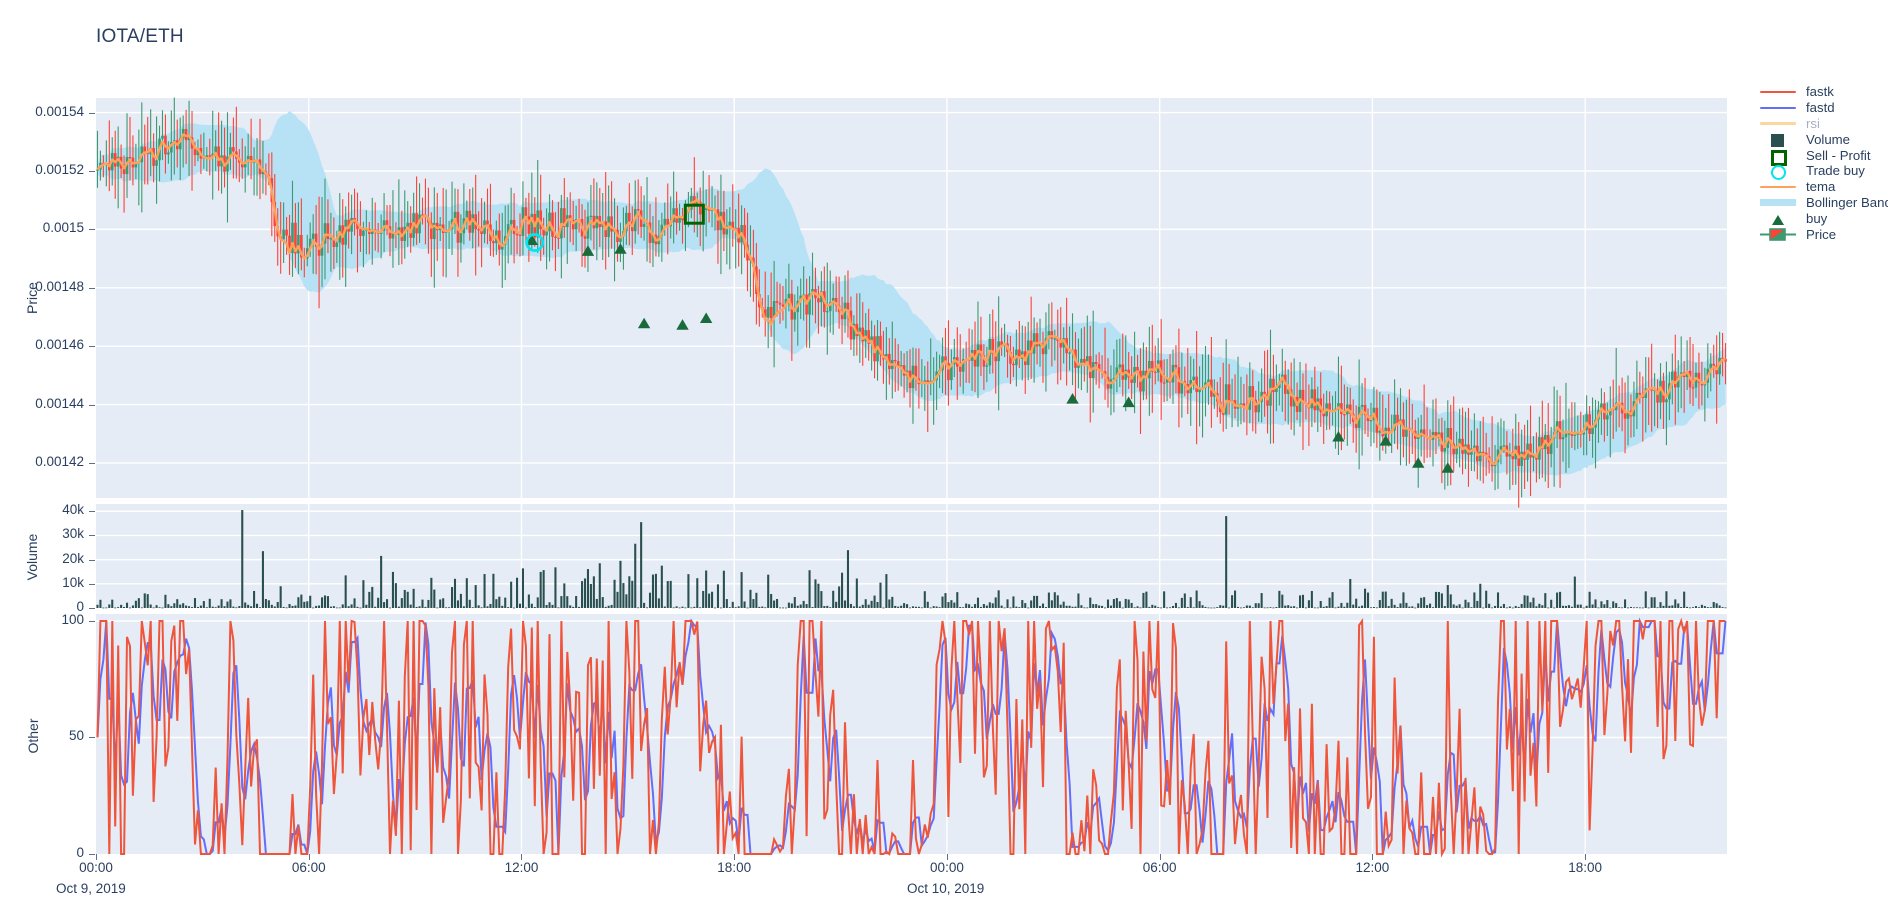 The height and width of the screenshot is (909, 1888). I want to click on legend-item-tema: tema, so click(1822, 187).